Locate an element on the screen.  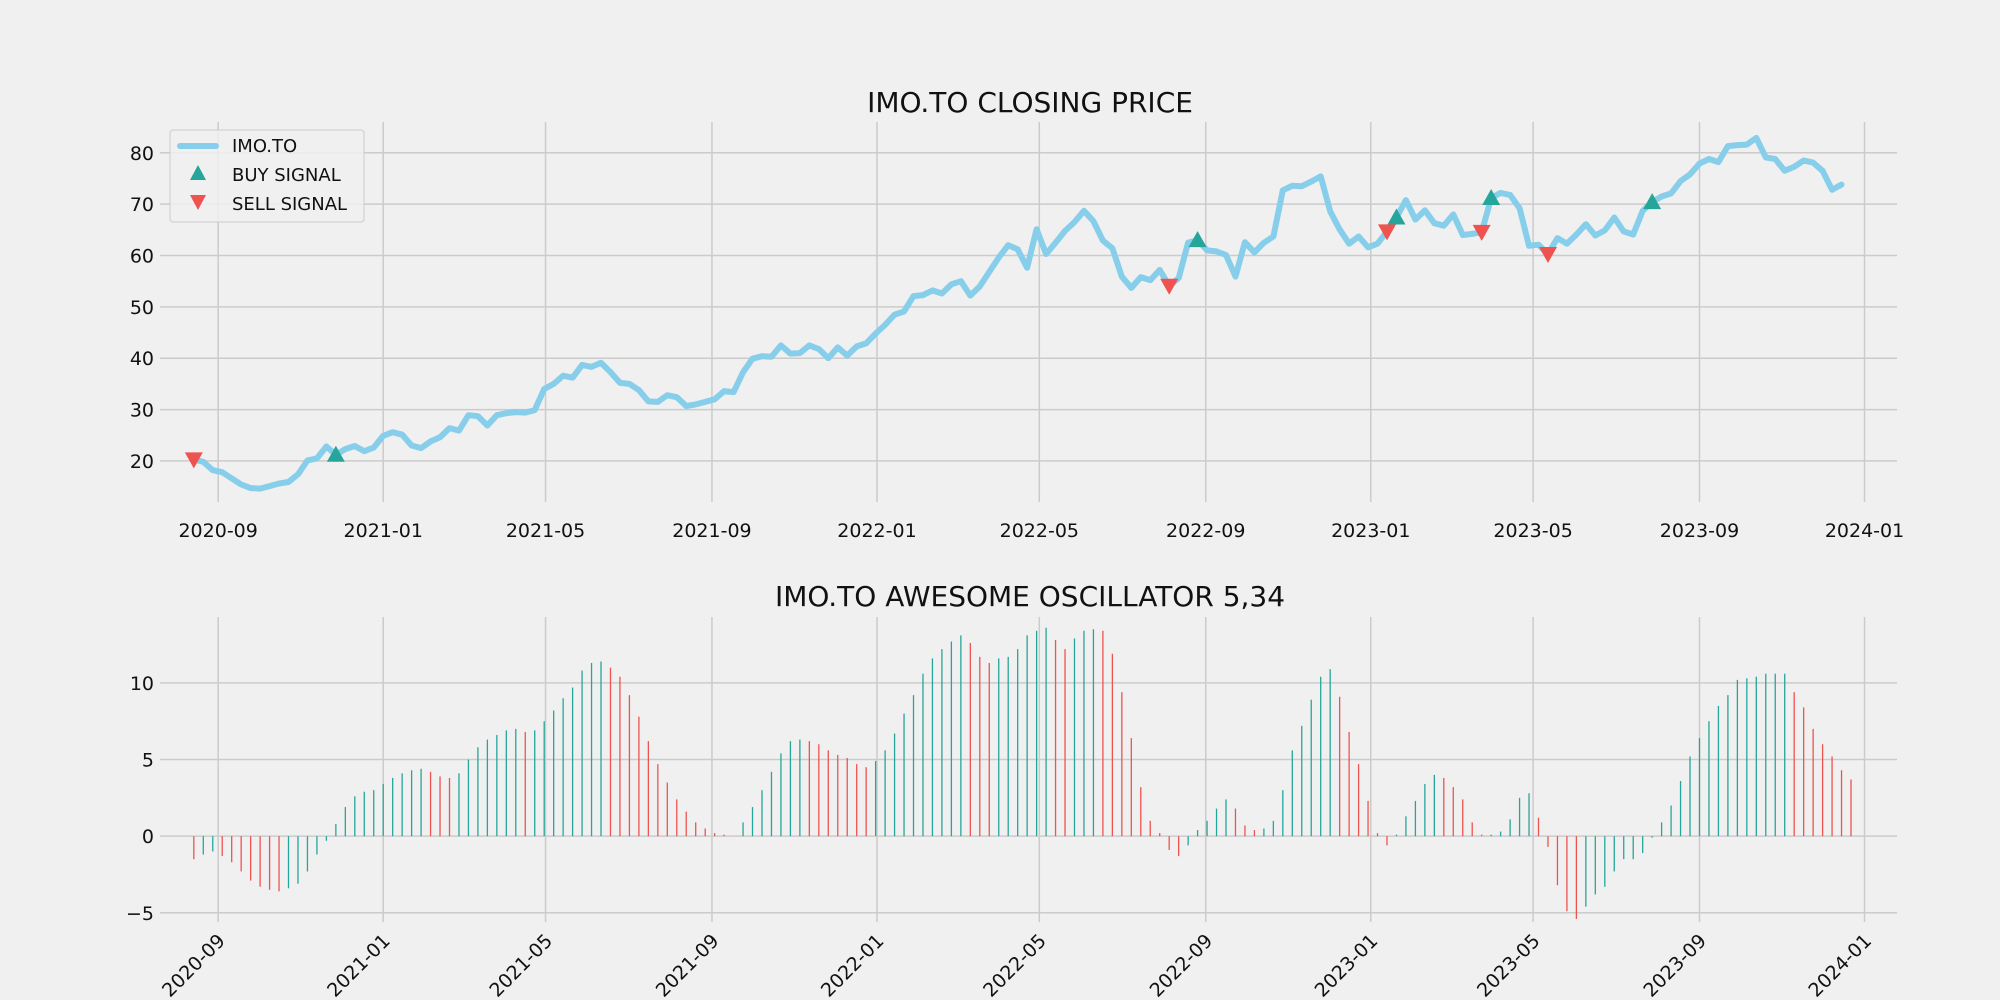
price-x-tick-label: 2023-09 is located at coordinates (1699, 531).